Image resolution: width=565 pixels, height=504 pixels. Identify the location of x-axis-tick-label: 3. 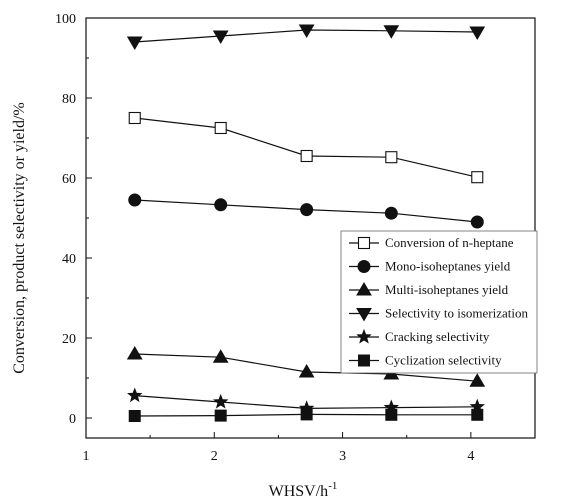
(342, 456).